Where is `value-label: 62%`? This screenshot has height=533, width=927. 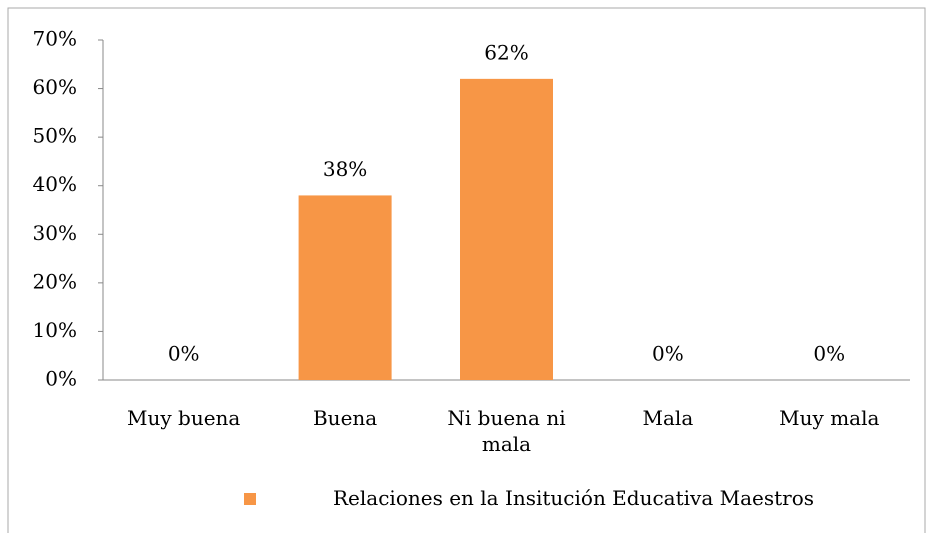
value-label: 62% is located at coordinates (506, 52).